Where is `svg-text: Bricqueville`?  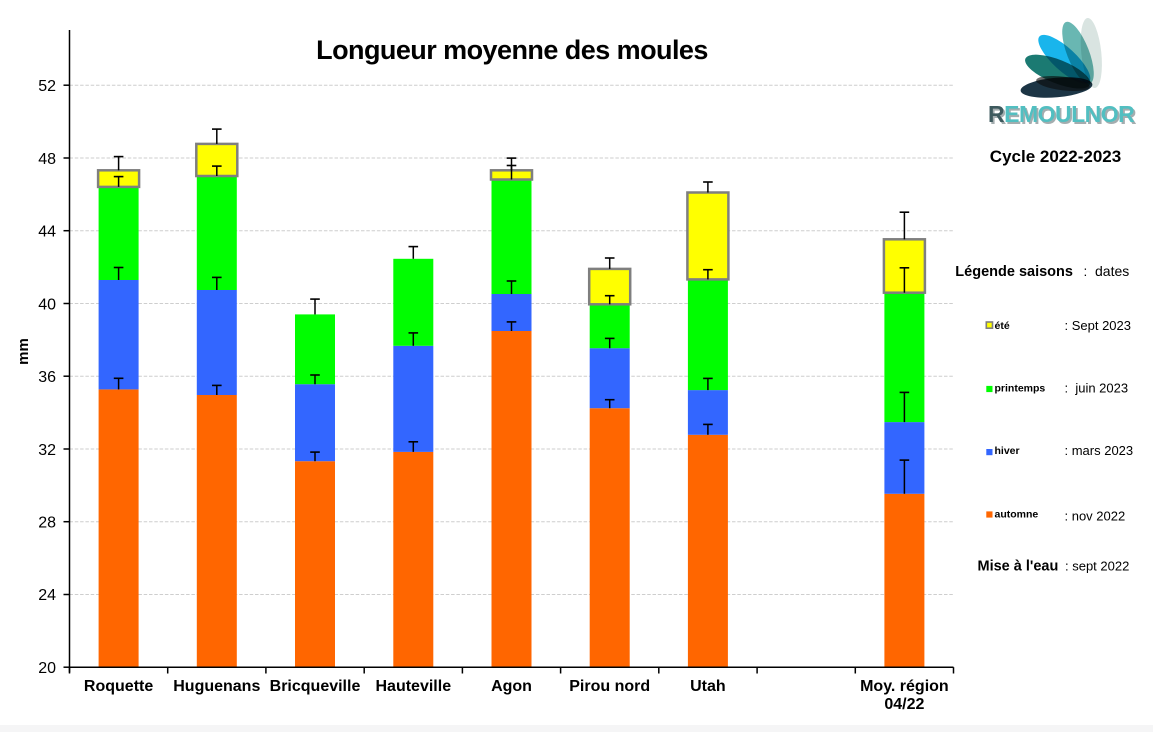 svg-text: Bricqueville is located at coordinates (315, 686).